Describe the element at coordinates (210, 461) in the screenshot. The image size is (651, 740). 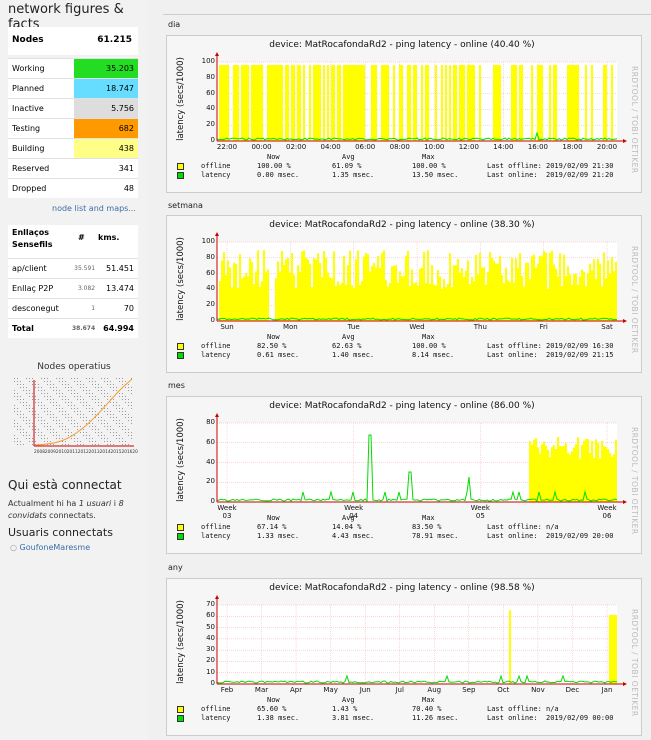
I see `y-tick-label: 40` at that location.